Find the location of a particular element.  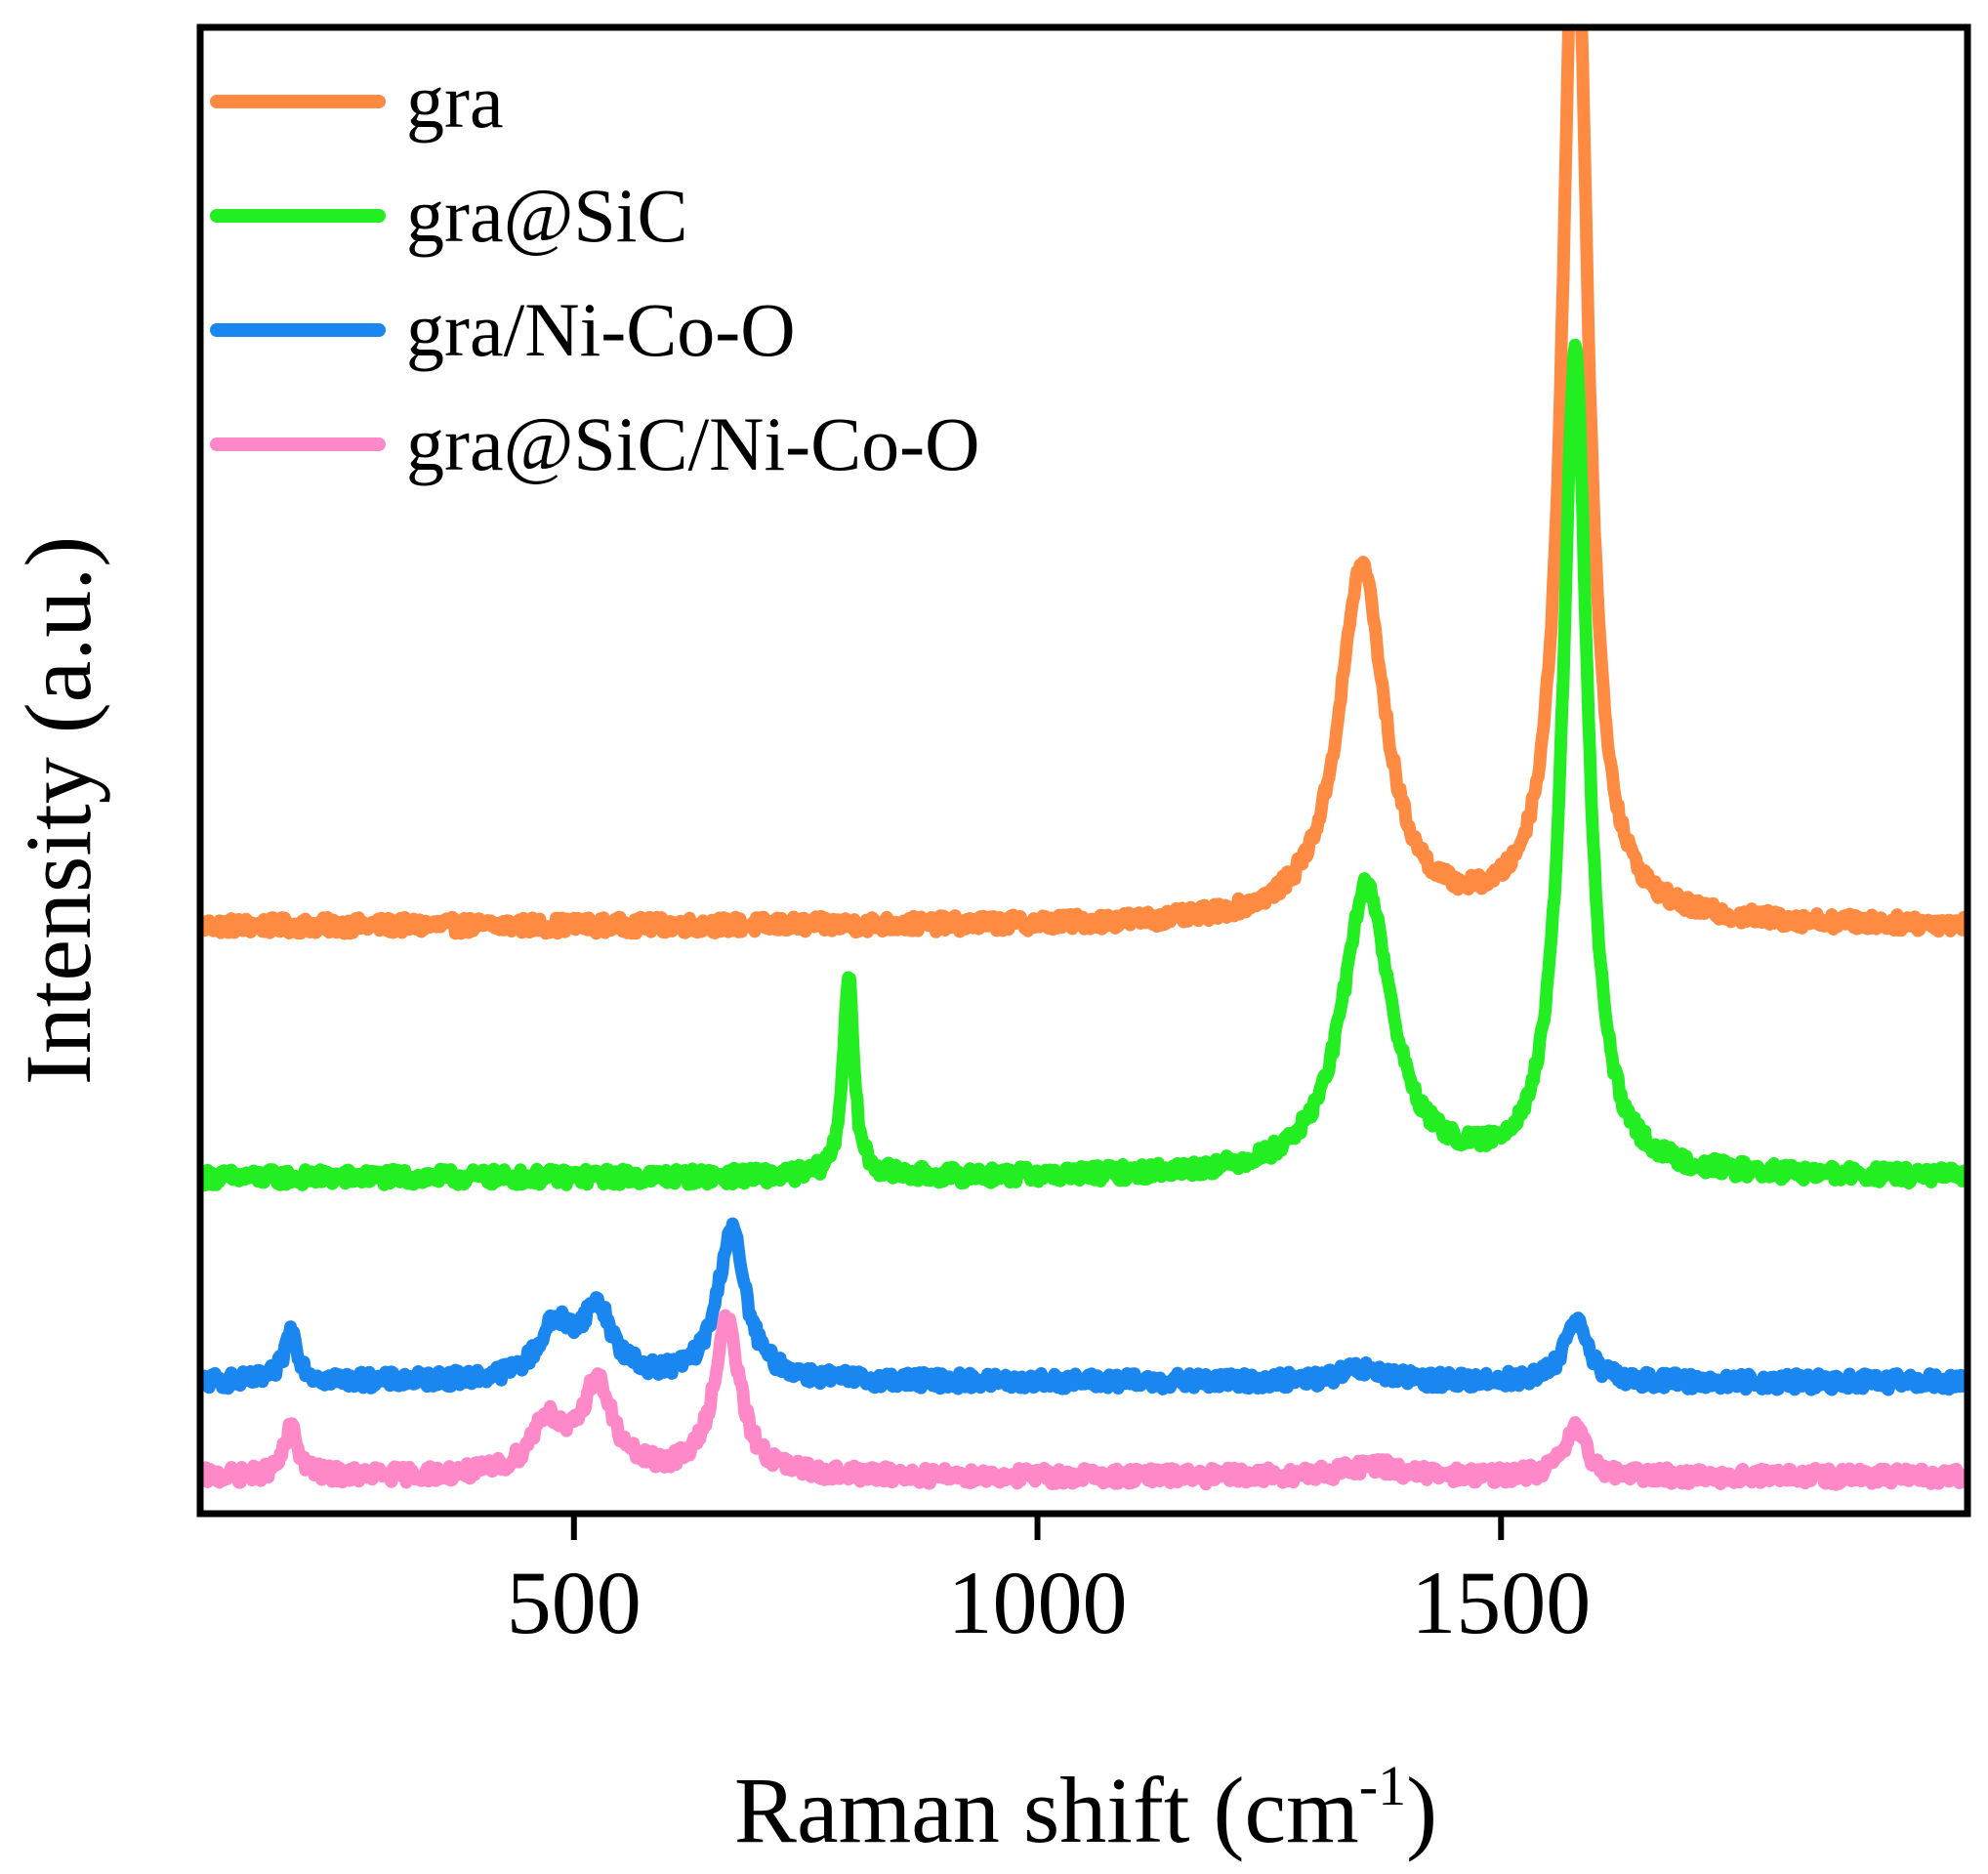

legend-item: gra@SiC is located at coordinates (449, 215).